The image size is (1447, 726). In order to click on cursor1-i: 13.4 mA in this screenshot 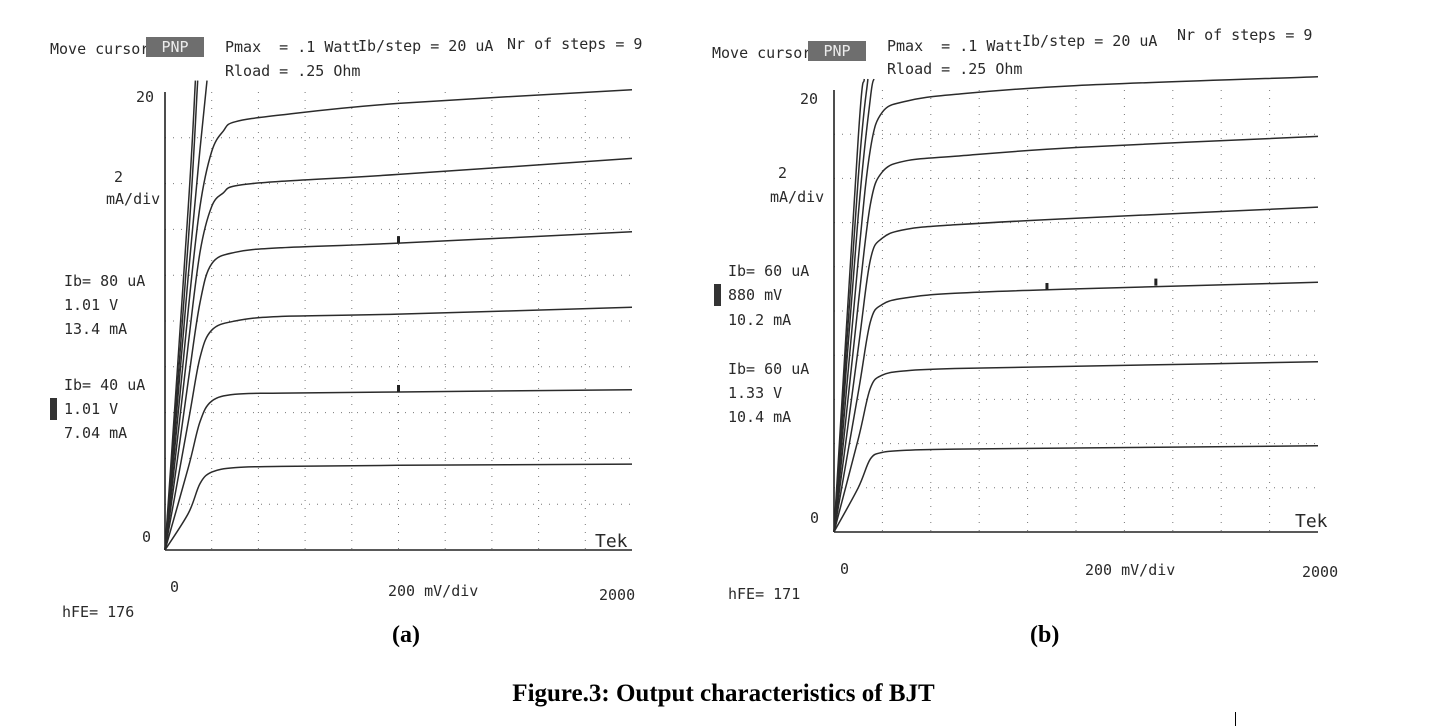, I will do `click(96, 329)`.